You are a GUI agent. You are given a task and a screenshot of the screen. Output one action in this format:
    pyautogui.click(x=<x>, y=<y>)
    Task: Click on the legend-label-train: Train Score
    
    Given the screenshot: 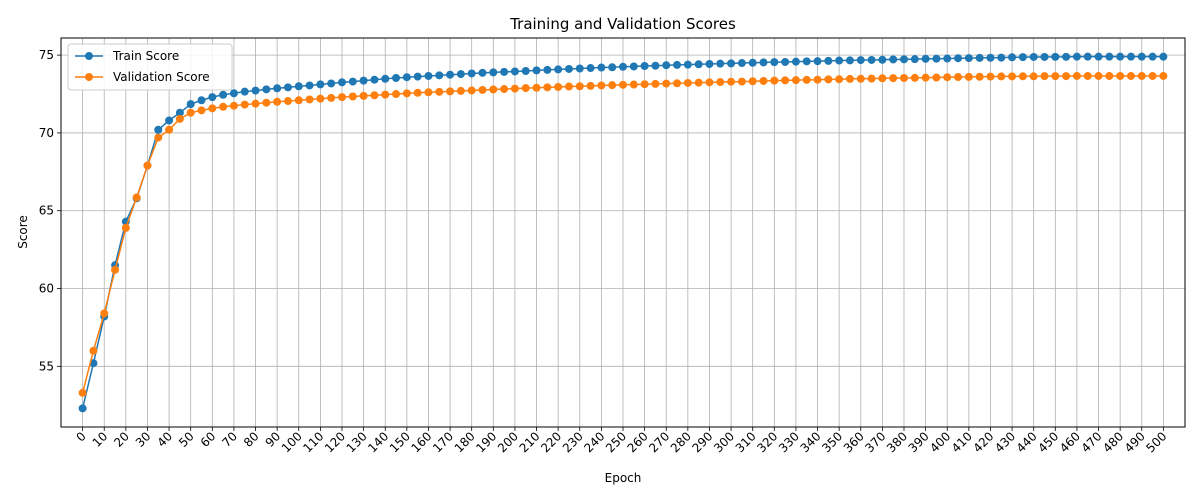 What is the action you would take?
    pyautogui.click(x=145, y=56)
    